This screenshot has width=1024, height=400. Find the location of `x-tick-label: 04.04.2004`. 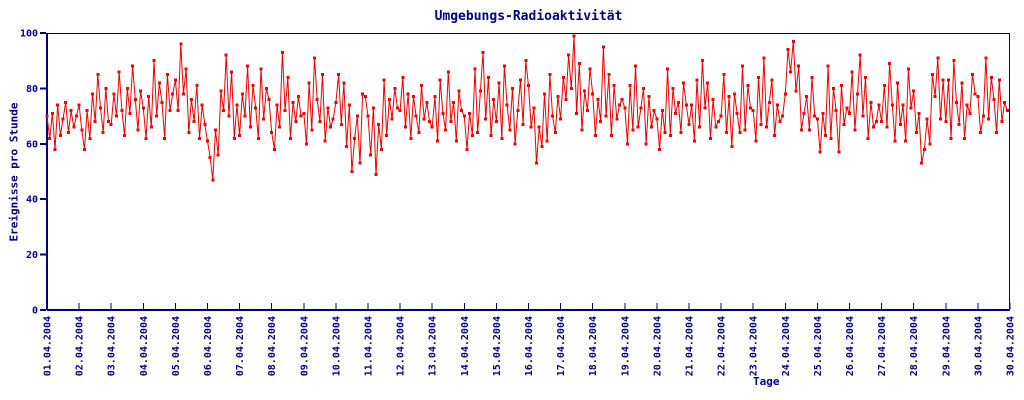

x-tick-label: 04.04.2004 is located at coordinates (144, 346).